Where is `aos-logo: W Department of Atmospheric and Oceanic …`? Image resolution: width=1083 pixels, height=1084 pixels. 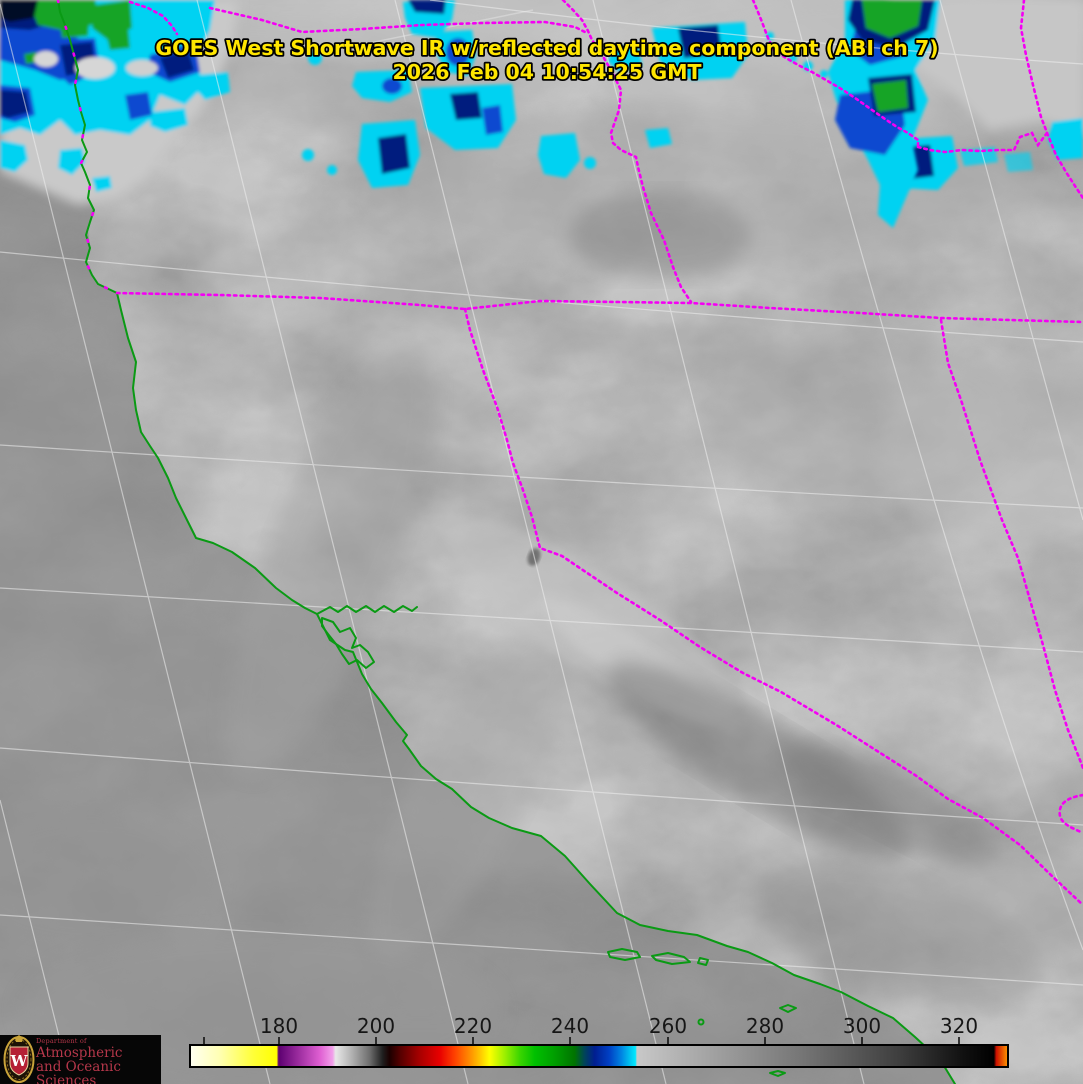
aos-logo: W Department of Atmospheric and Oceanic … is located at coordinates (80, 1059).